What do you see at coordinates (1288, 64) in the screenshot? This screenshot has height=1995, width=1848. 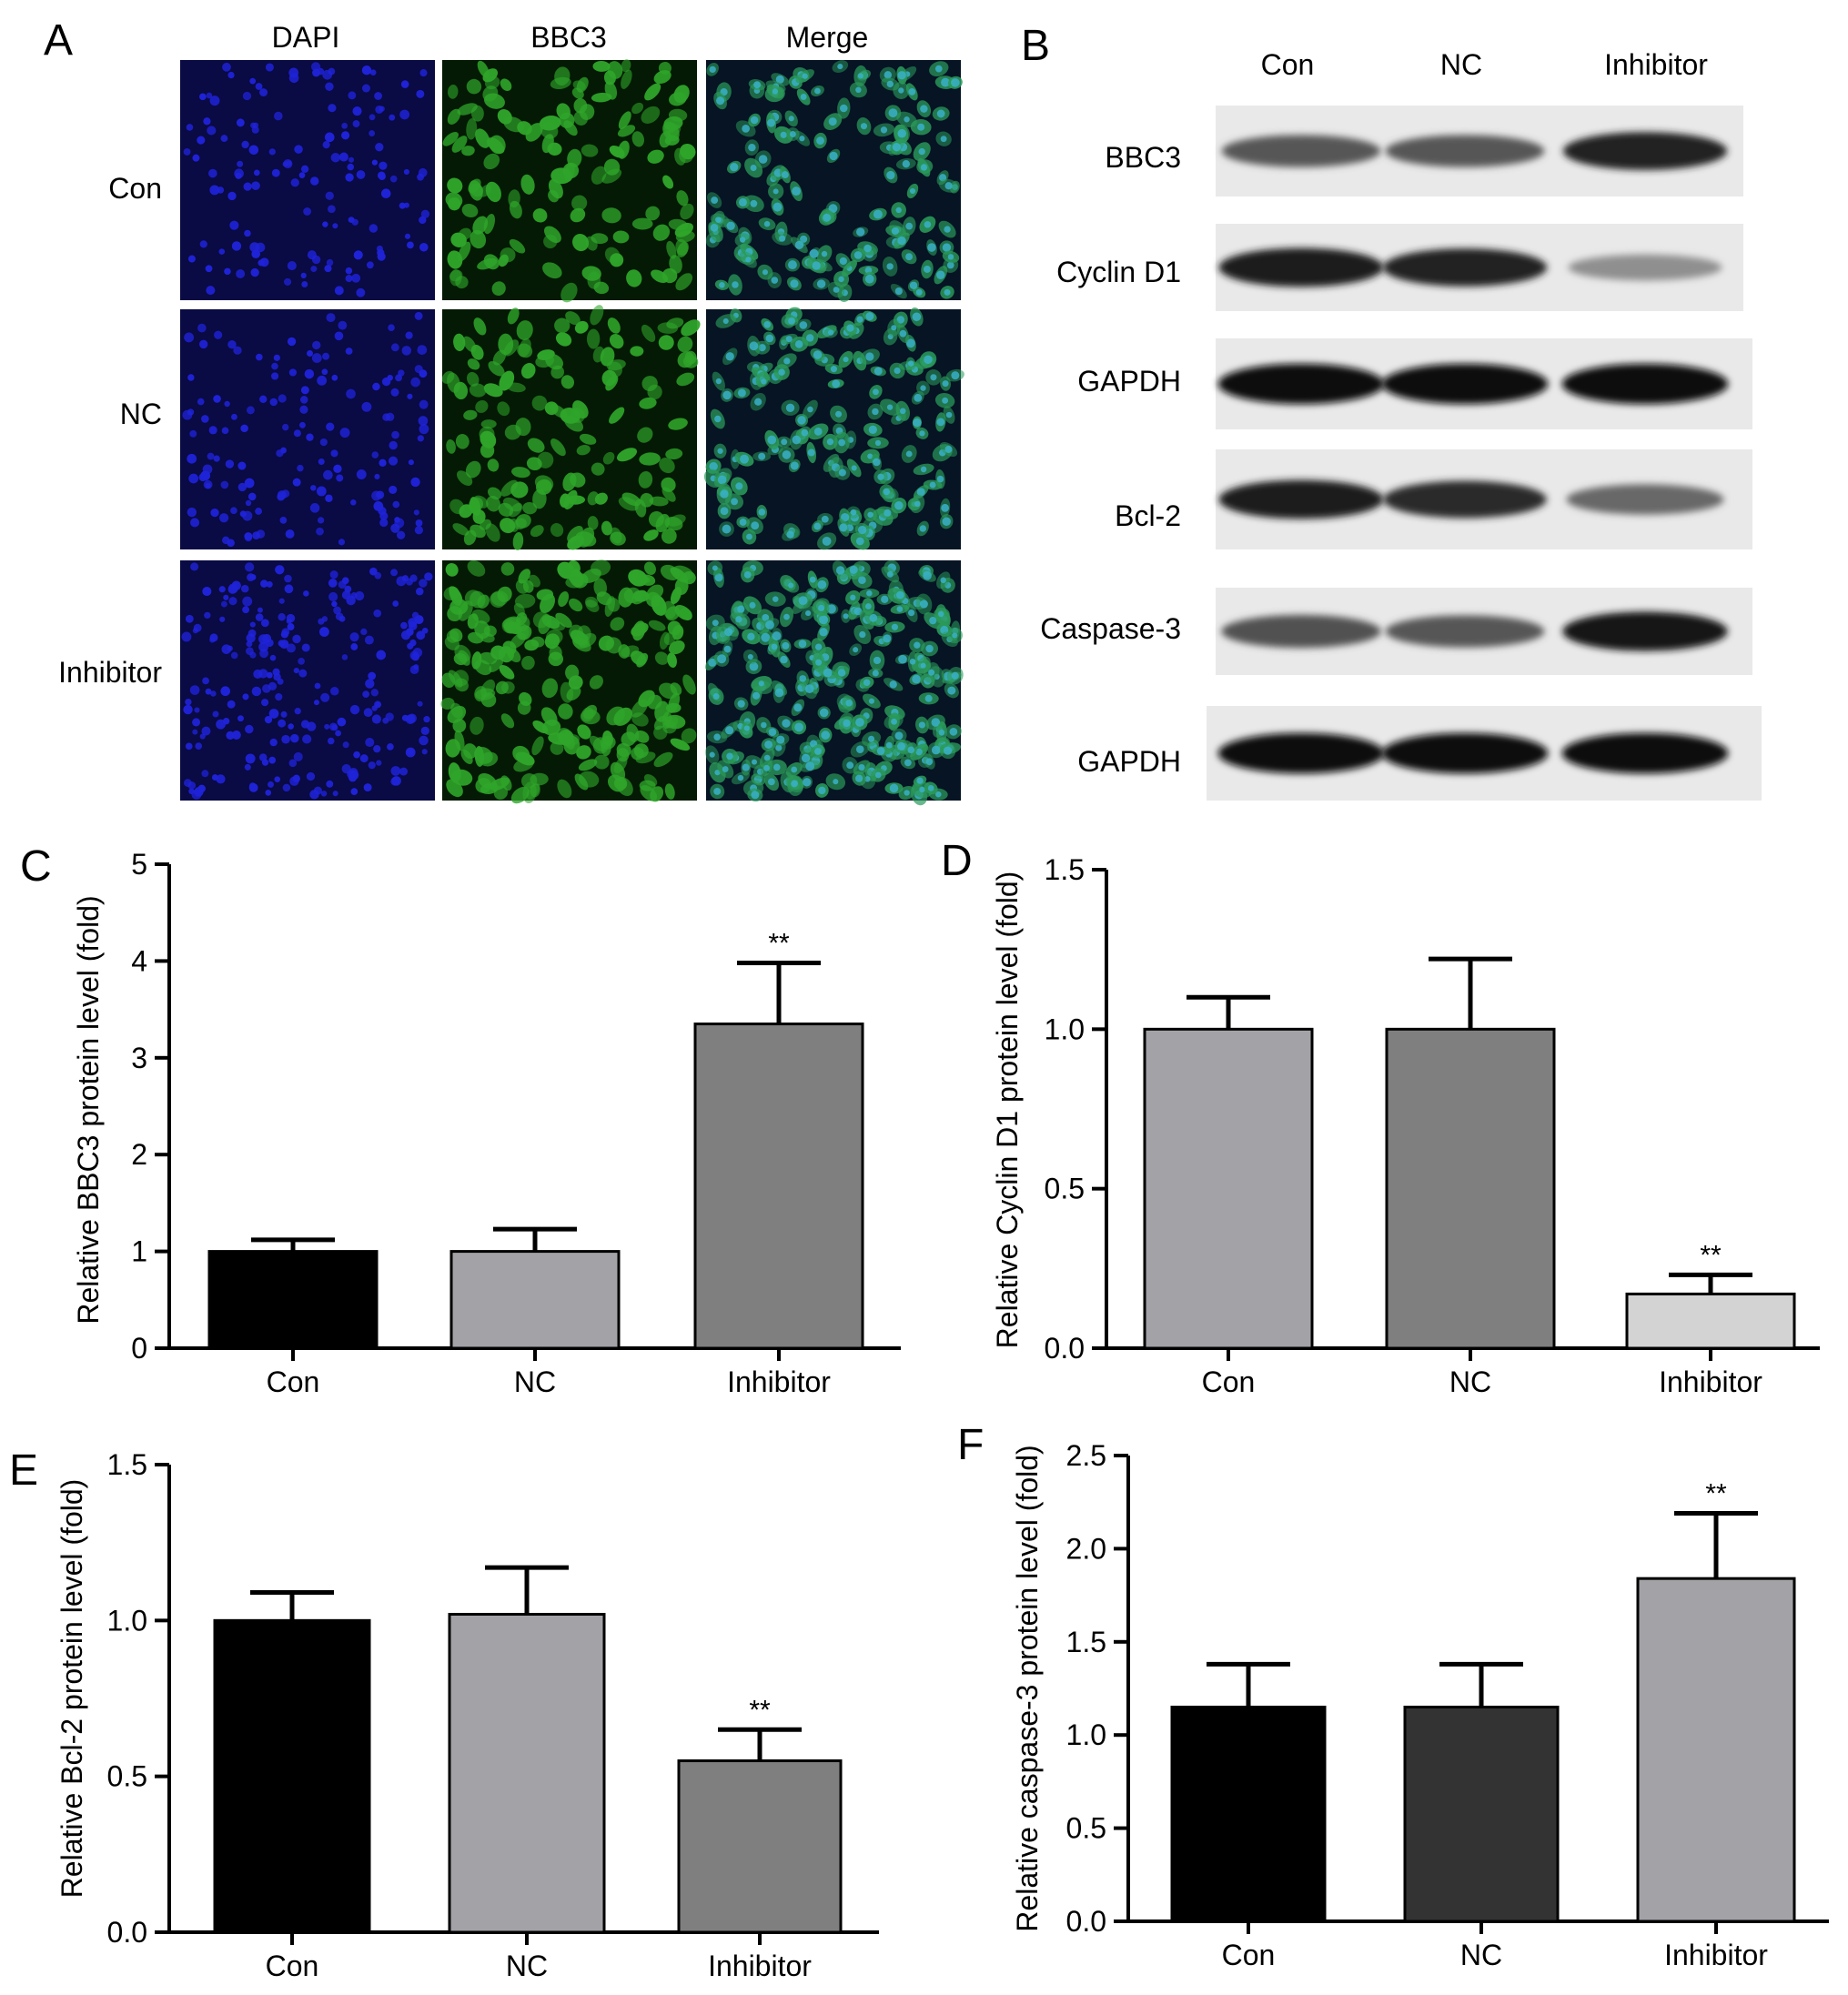 I see `lane-label-con: Con` at bounding box center [1288, 64].